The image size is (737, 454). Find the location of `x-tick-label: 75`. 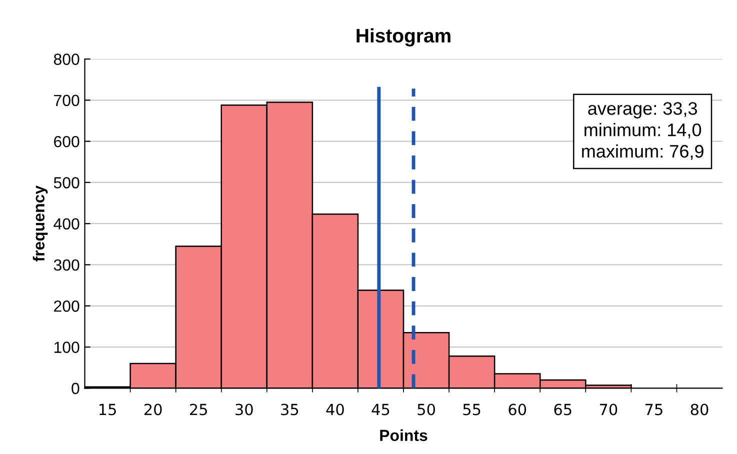

x-tick-label: 75 is located at coordinates (653, 410).